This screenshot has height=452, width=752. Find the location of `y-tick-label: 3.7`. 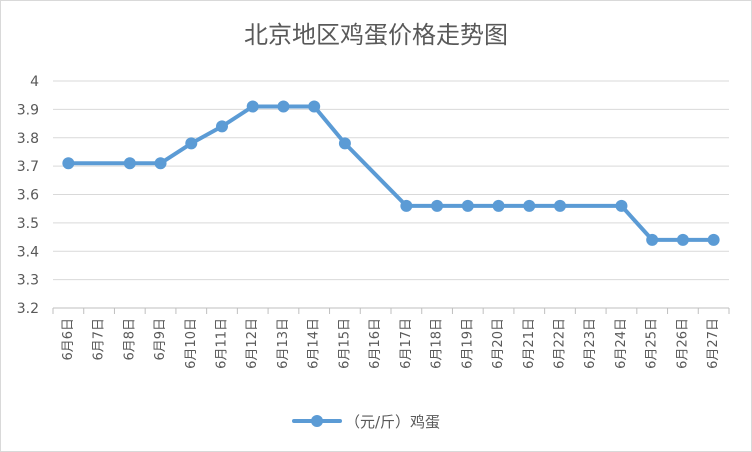

y-tick-label: 3.7 is located at coordinates (28, 167).